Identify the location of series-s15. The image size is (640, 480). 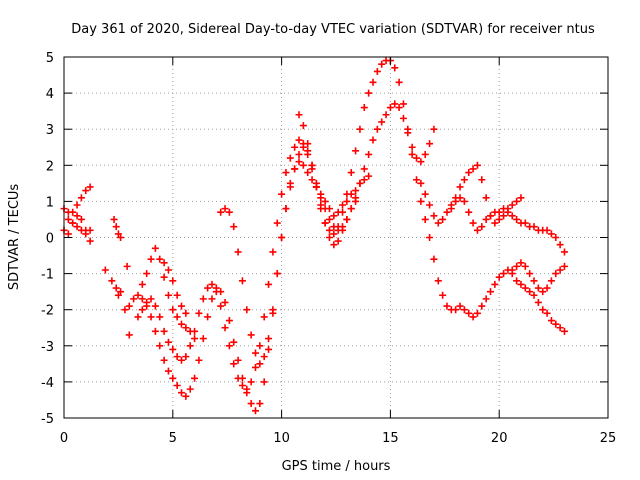
(175, 288).